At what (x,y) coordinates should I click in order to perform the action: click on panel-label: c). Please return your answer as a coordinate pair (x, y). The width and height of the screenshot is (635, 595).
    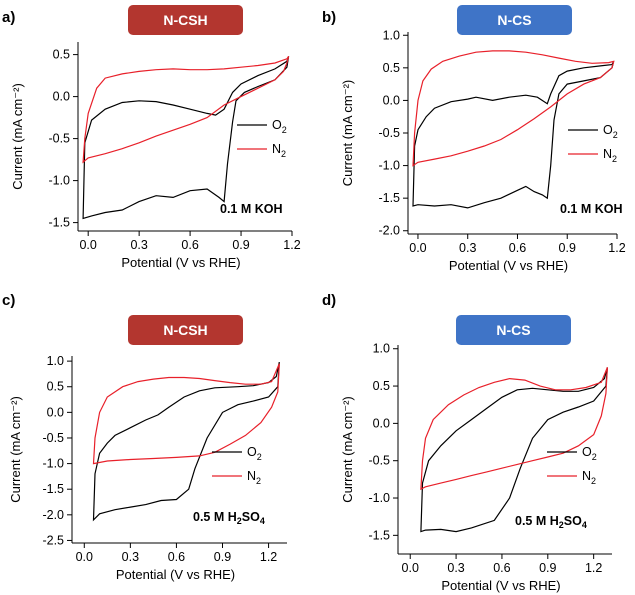
    Looking at the image, I should click on (8, 300).